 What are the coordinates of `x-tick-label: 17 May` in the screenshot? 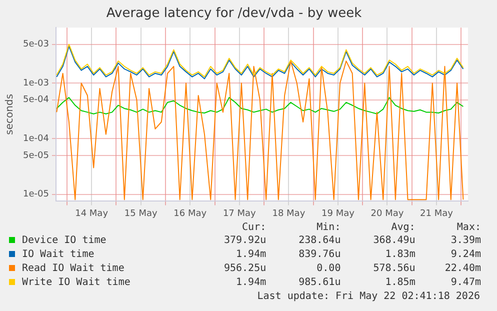 It's located at (239, 213).